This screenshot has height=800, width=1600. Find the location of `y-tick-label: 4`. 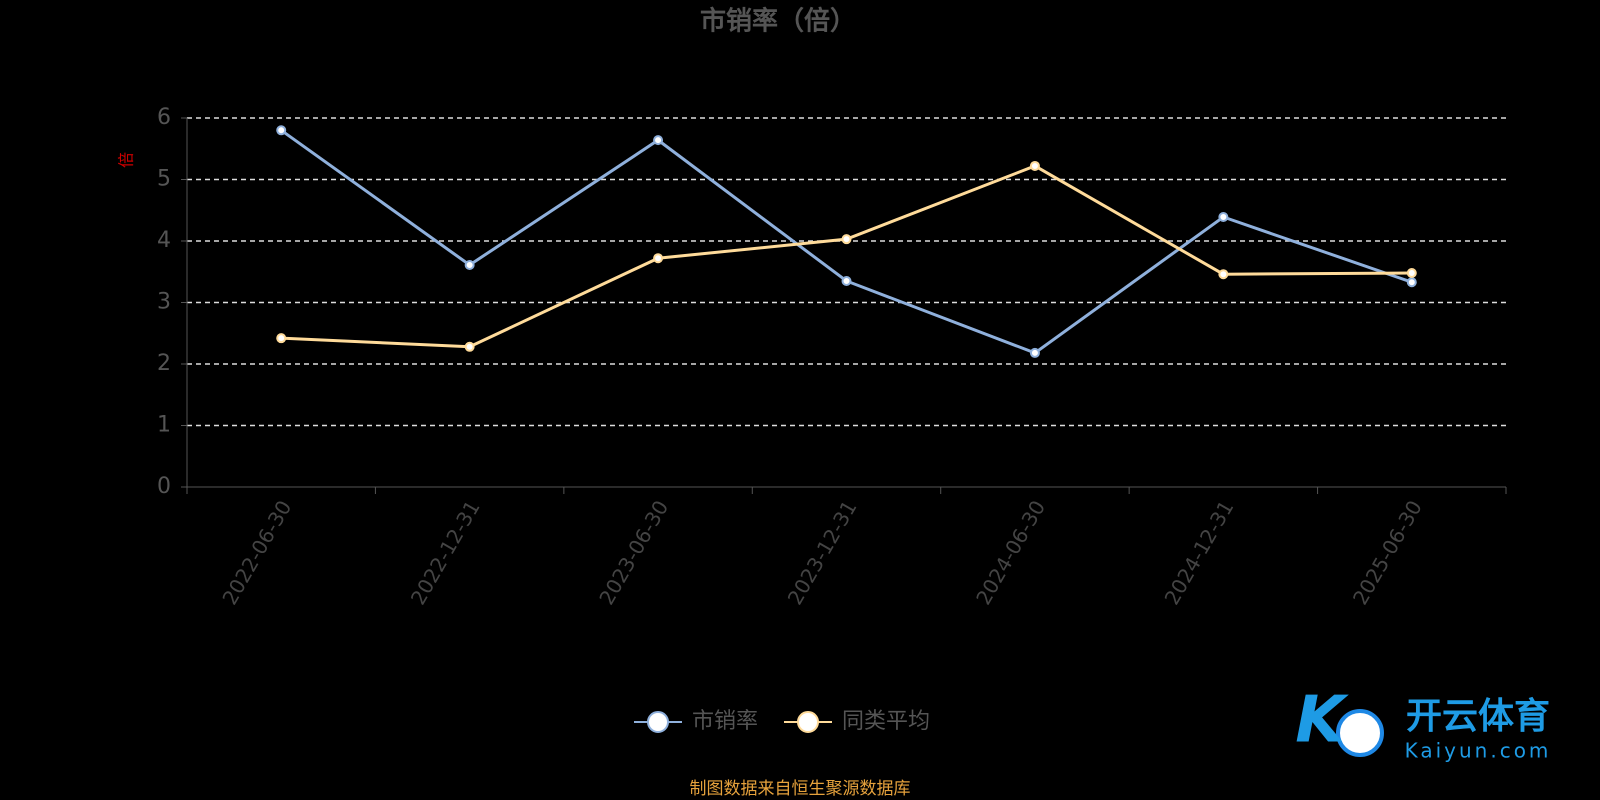

y-tick-label: 4 is located at coordinates (164, 240).